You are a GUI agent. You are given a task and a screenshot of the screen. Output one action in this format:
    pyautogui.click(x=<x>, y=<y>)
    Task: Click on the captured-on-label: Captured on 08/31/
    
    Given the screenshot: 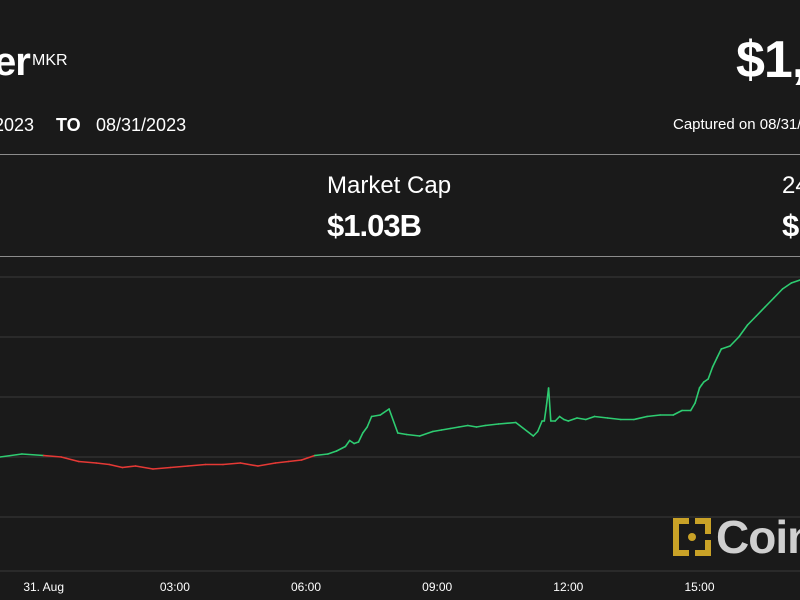 What is the action you would take?
    pyautogui.click(x=736, y=124)
    